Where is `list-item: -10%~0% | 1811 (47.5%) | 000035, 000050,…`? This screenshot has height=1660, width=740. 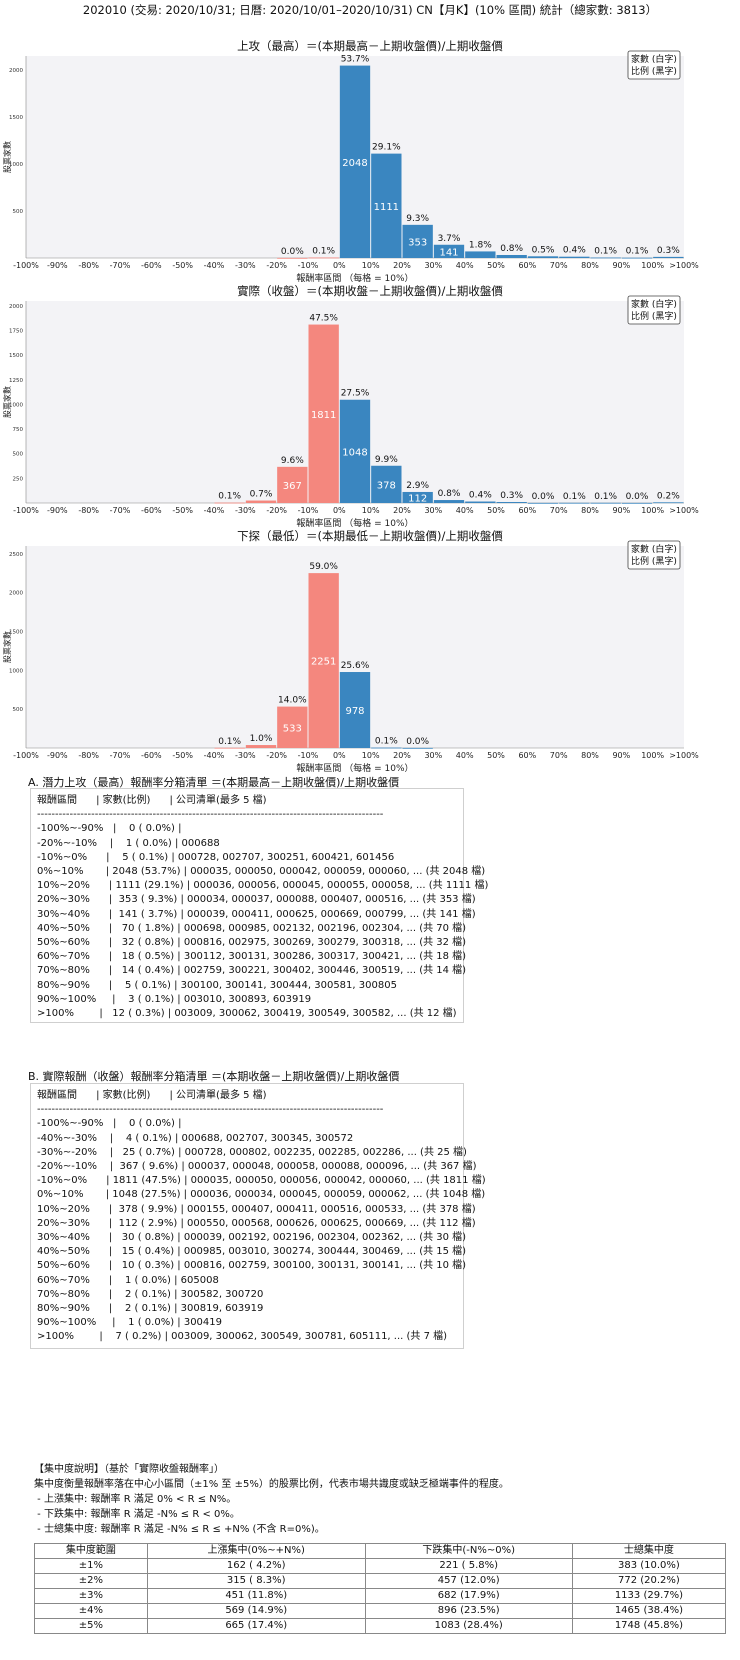 list-item: -10%~0% | 1811 (47.5%) | 000035, 000050,… is located at coordinates (261, 1181).